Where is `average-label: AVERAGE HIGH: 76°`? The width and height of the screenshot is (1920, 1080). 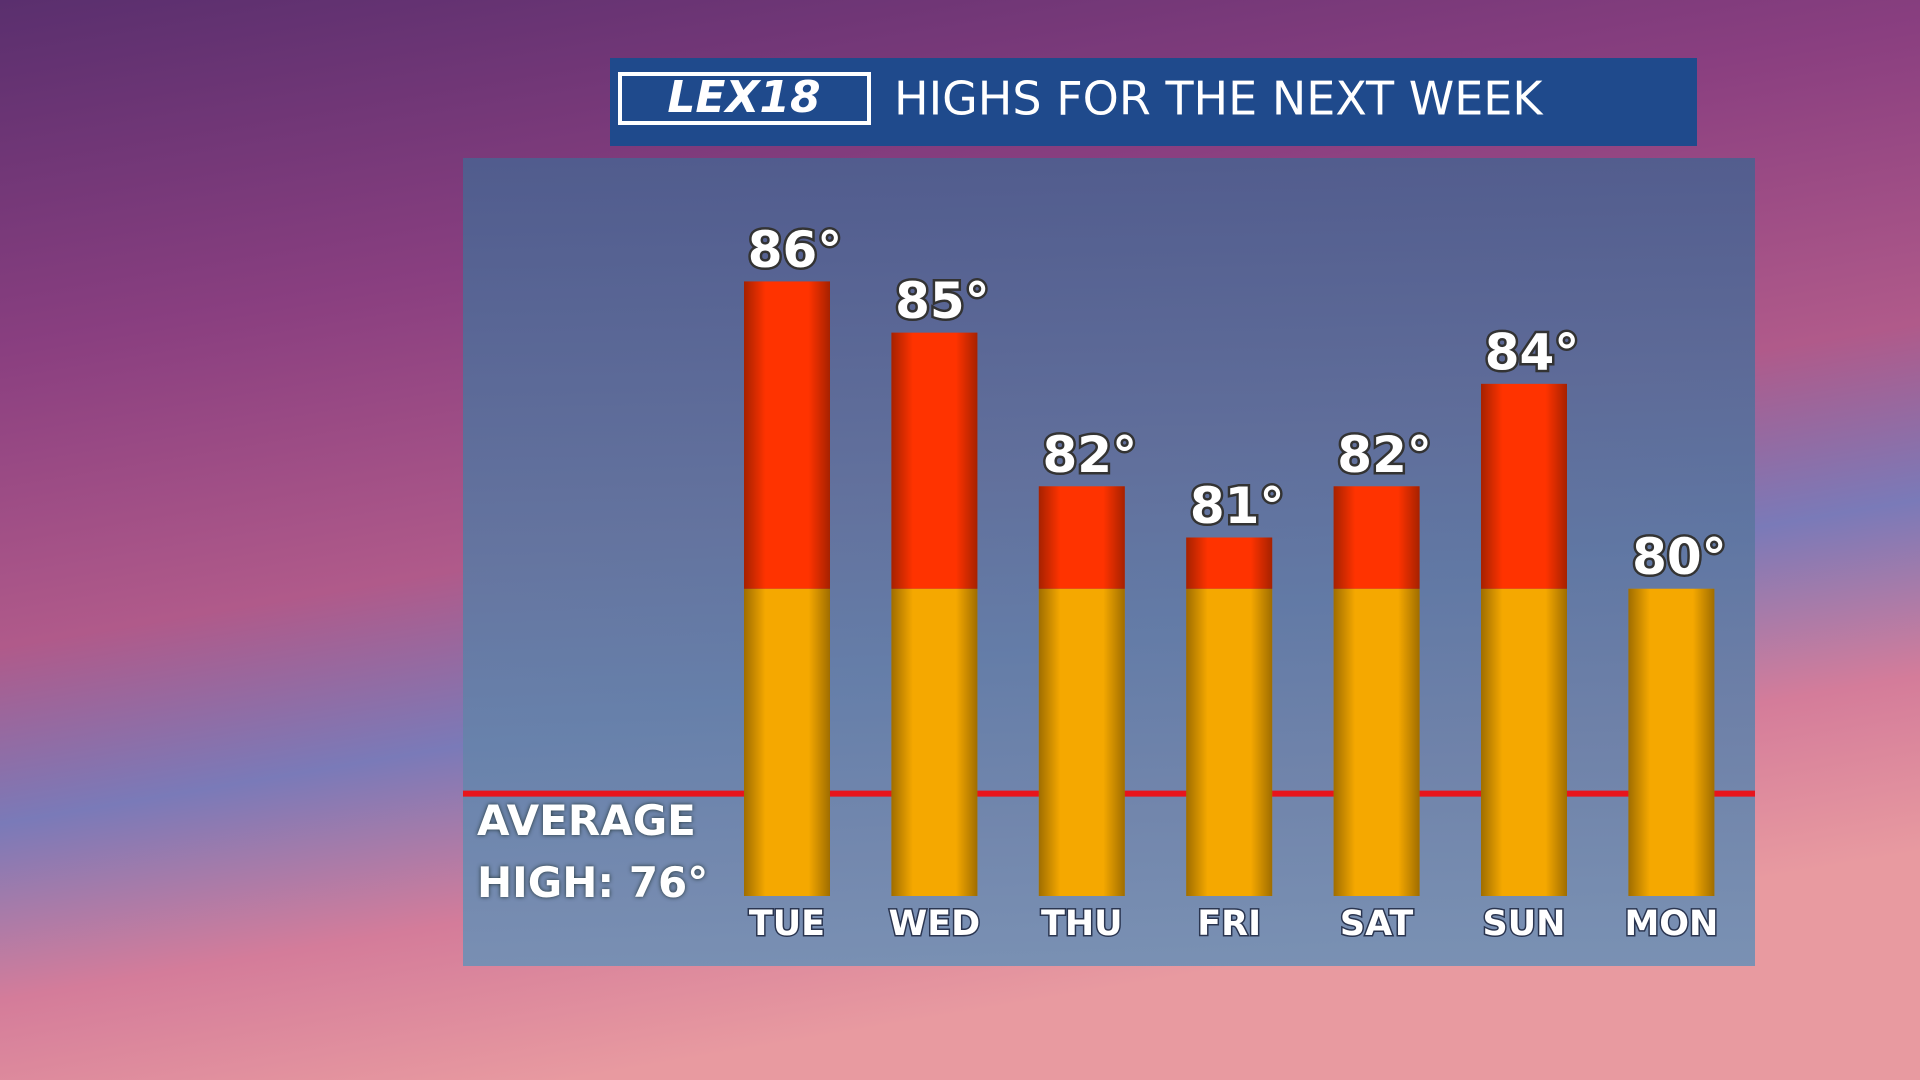 average-label: AVERAGE HIGH: 76° is located at coordinates (593, 851).